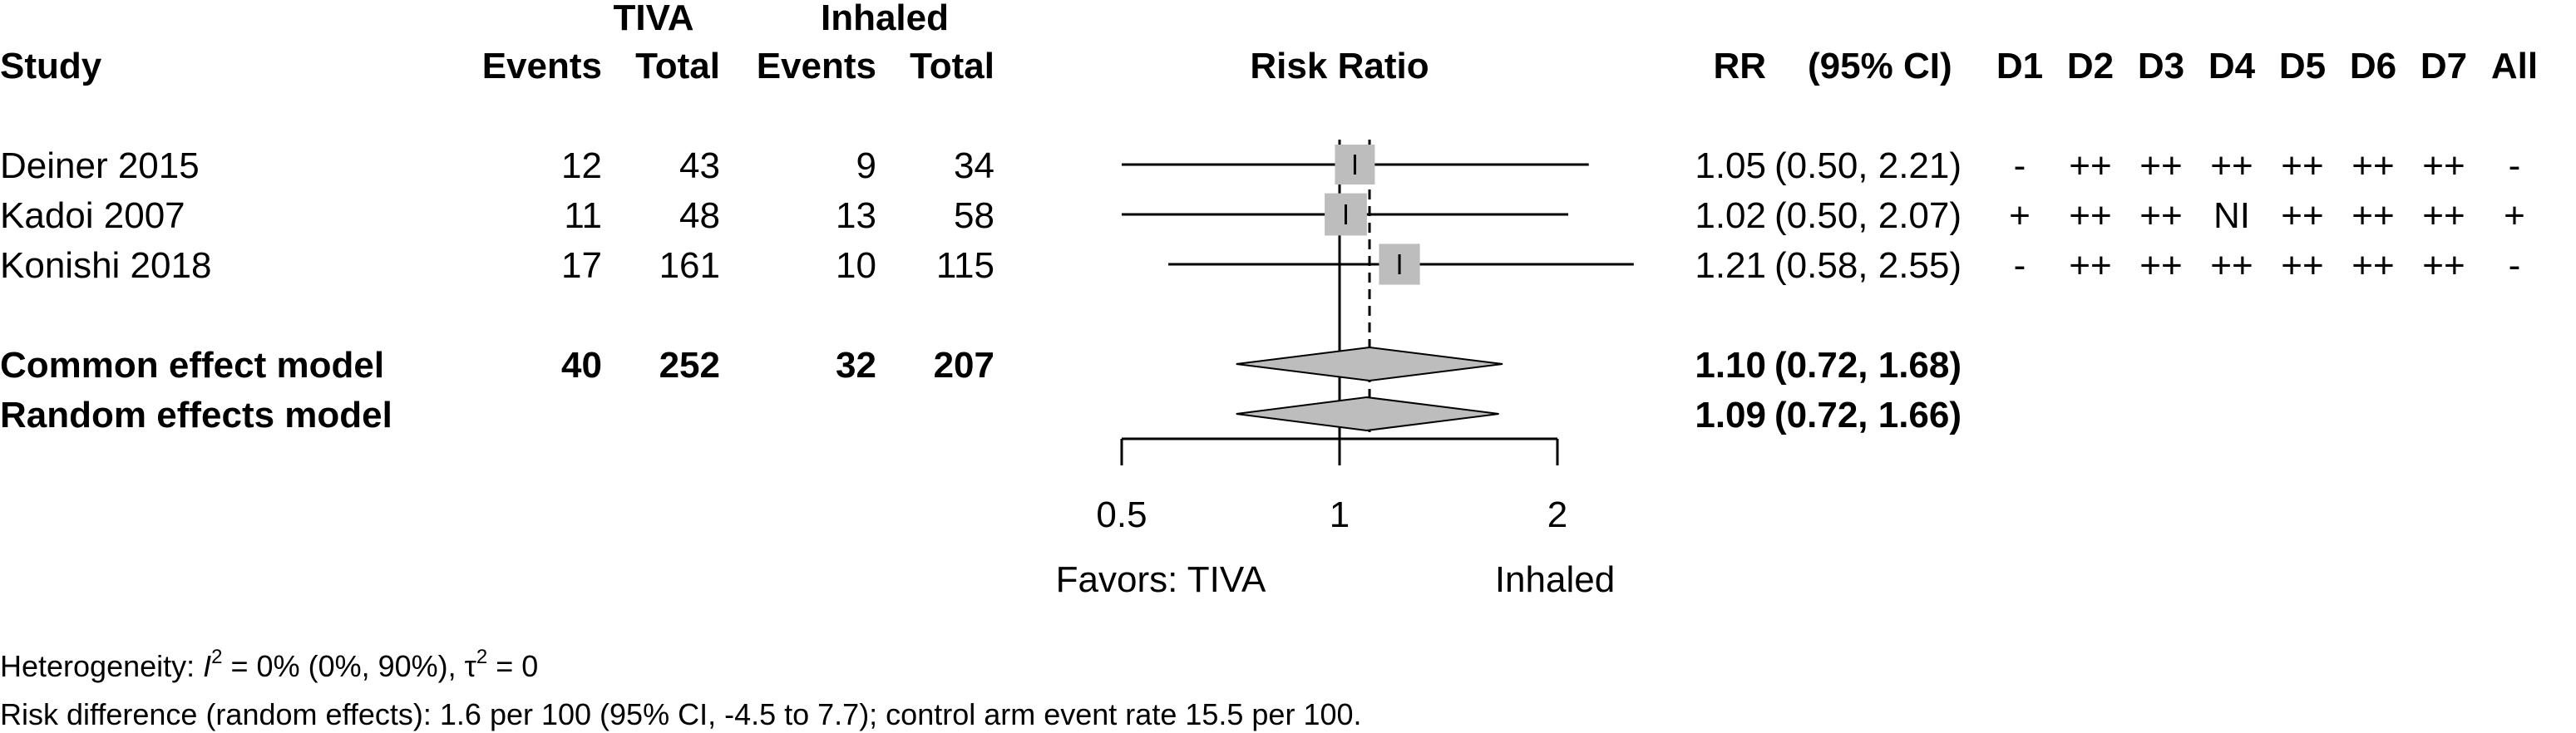  Describe the element at coordinates (2302, 66) in the screenshot. I see `col-domain-d5: D5` at that location.